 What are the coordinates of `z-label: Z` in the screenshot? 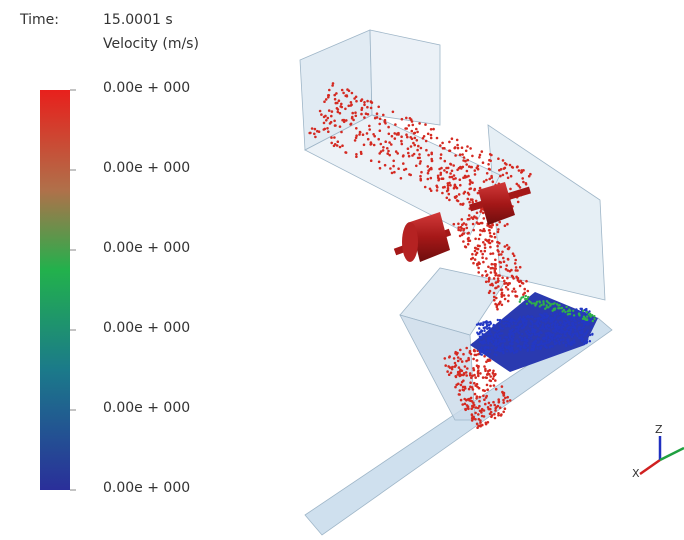 It's located at (659, 429).